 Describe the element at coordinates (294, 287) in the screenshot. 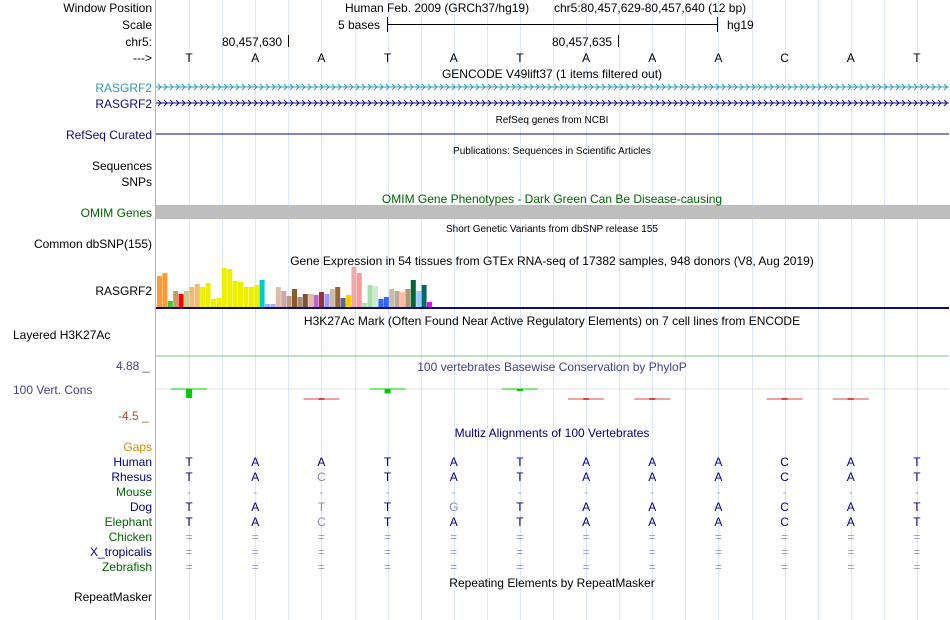

I see `gtex-bar-chart` at that location.